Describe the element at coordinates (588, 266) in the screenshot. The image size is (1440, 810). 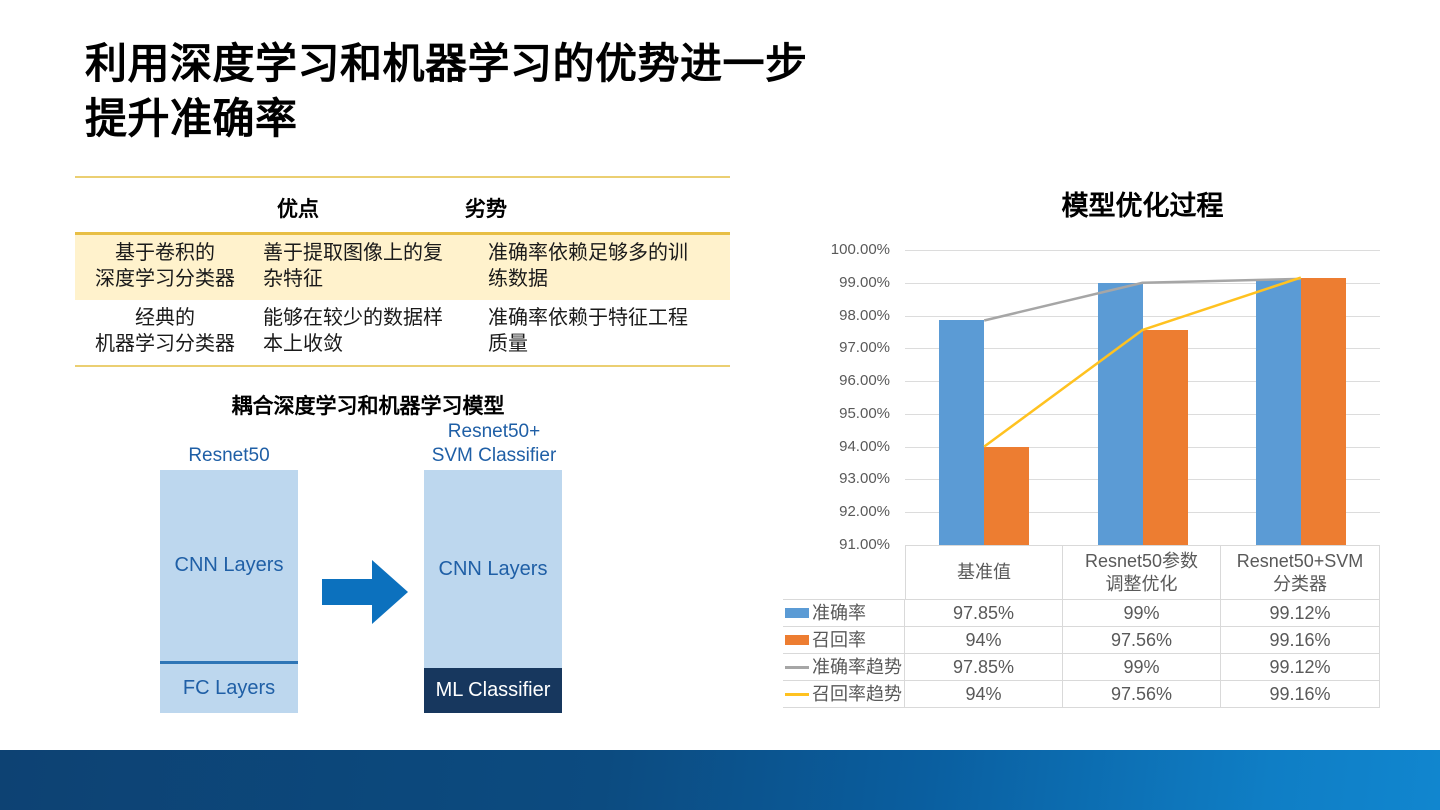
I see `row-cons: 准确率依赖足够多的训 练数据` at that location.